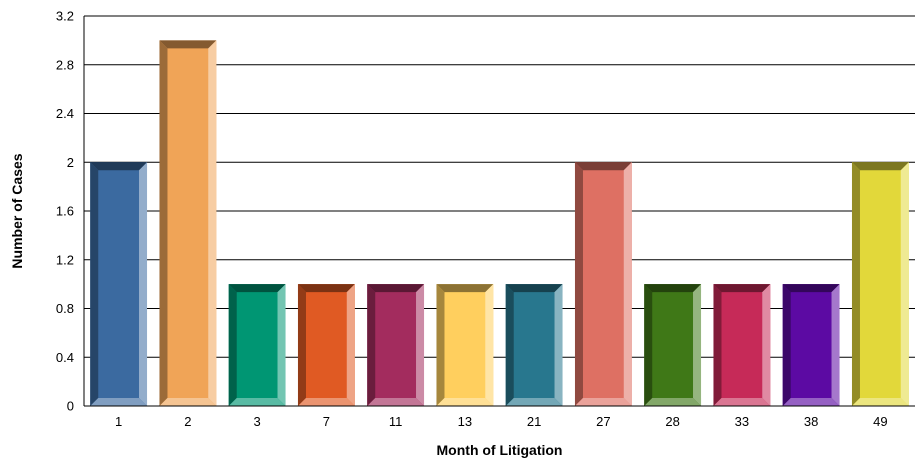  What do you see at coordinates (65, 64) in the screenshot?
I see `y-tick-label: 2.8` at bounding box center [65, 64].